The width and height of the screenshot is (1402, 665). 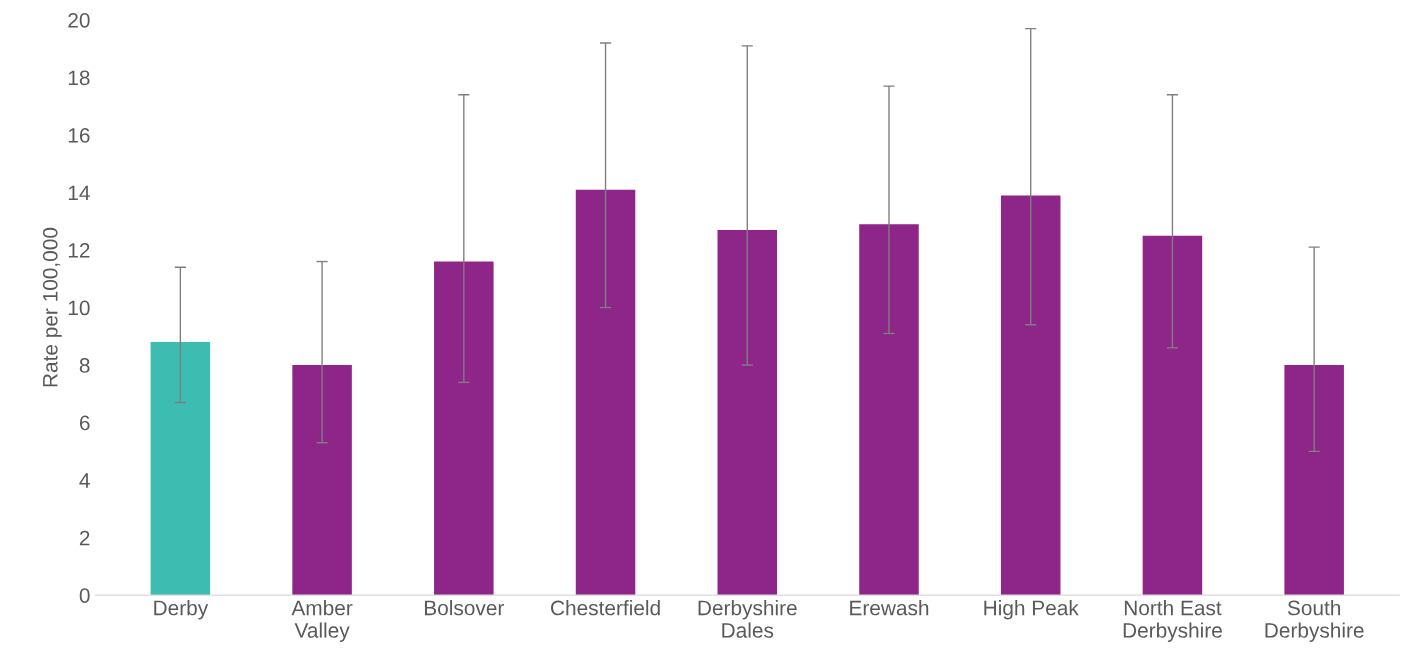 What do you see at coordinates (1314, 621) in the screenshot?
I see `x-tick-label: South Derbyshire` at bounding box center [1314, 621].